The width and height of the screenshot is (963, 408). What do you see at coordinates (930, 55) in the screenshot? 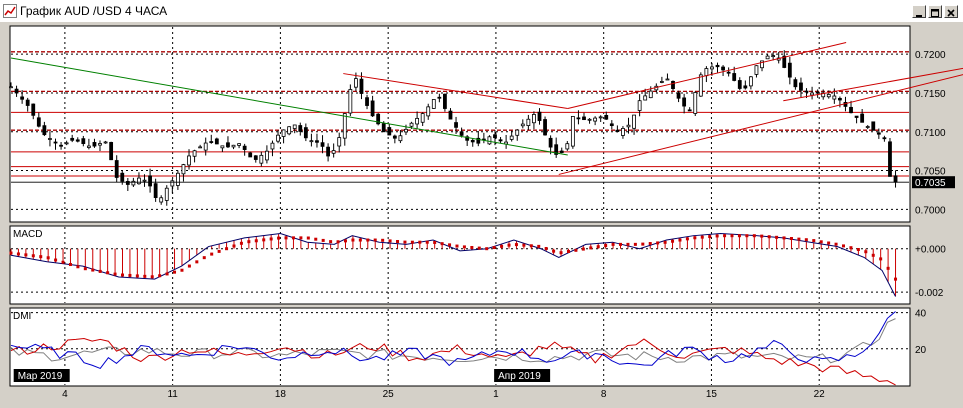
I see `price-tick-label: 0.7200` at bounding box center [930, 55].